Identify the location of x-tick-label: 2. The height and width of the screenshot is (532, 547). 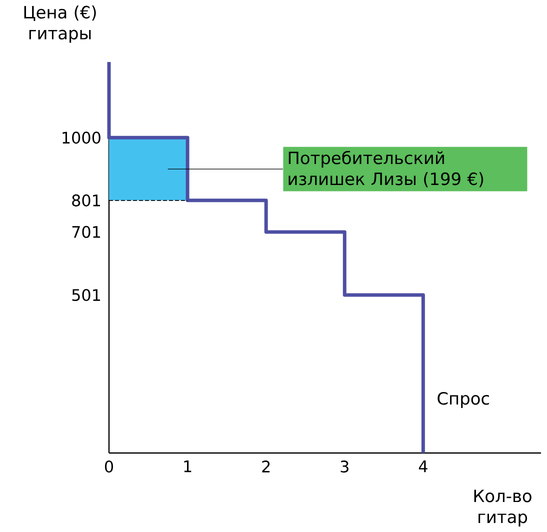
(266, 466).